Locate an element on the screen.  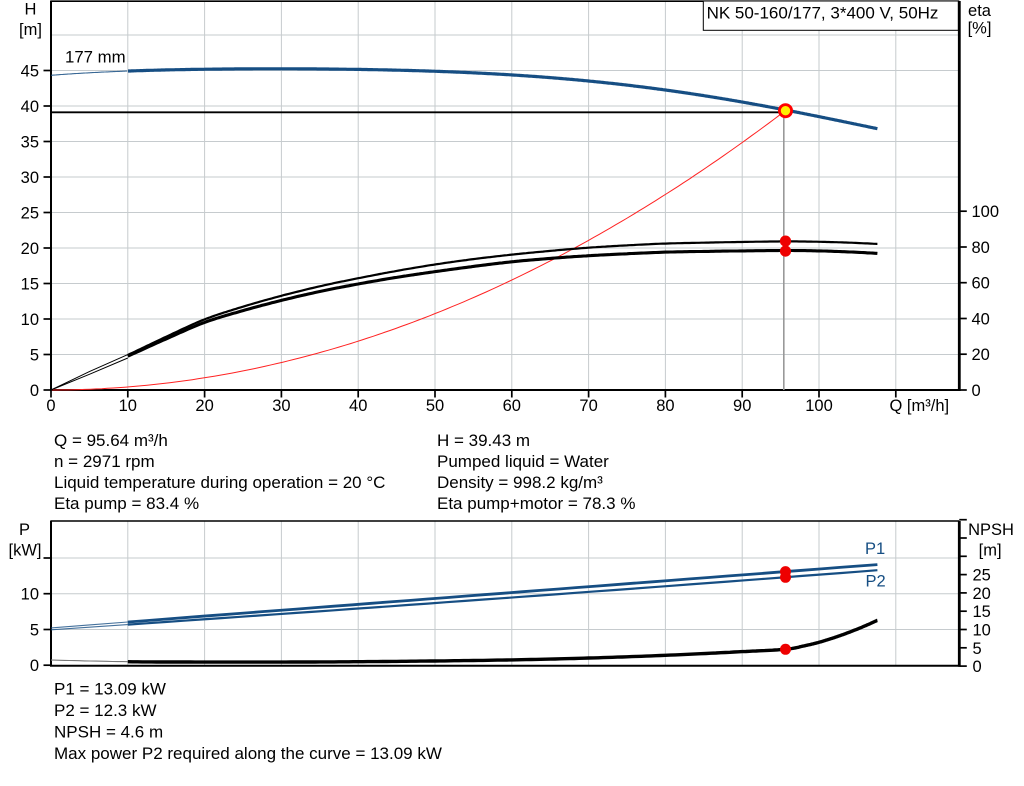
svg-text: NPSH is located at coordinates (991, 530).